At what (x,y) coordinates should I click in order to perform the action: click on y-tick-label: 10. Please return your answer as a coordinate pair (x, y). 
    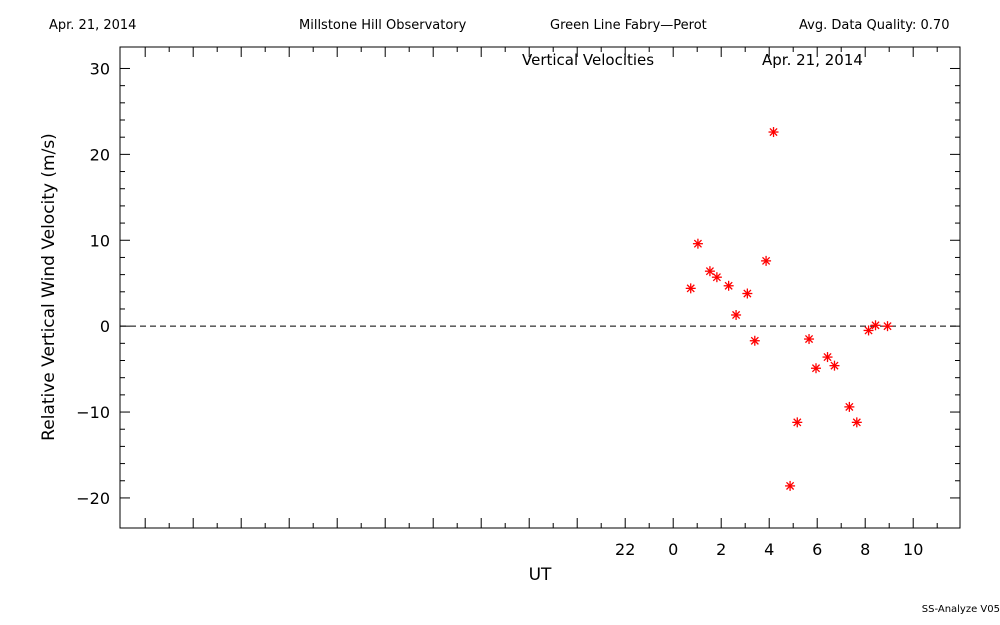
    Looking at the image, I should click on (100, 240).